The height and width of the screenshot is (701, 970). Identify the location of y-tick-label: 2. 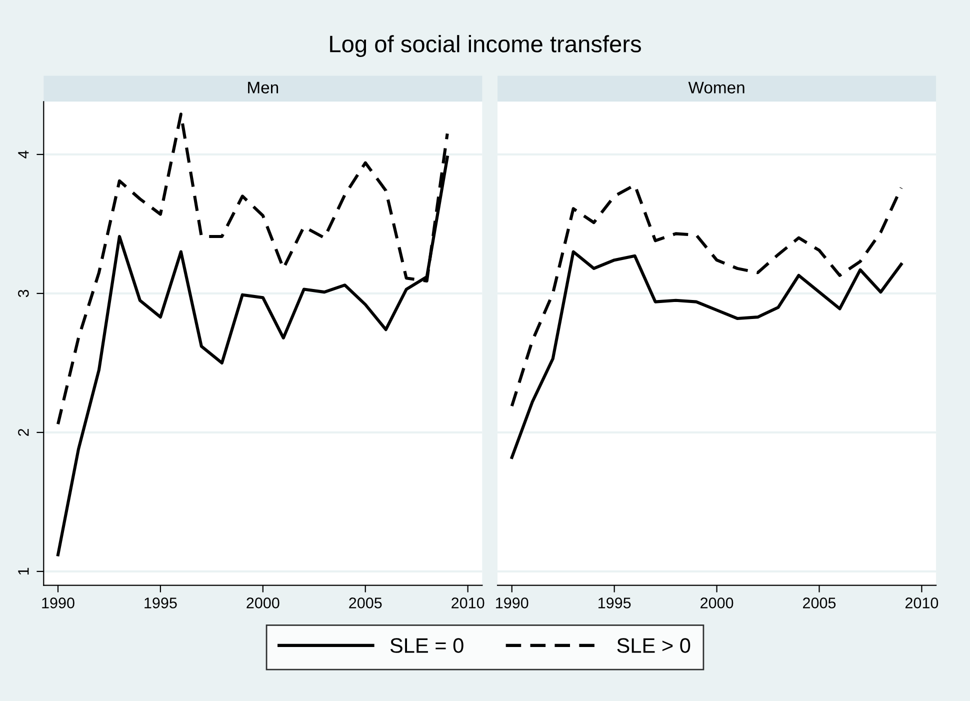
(23, 432).